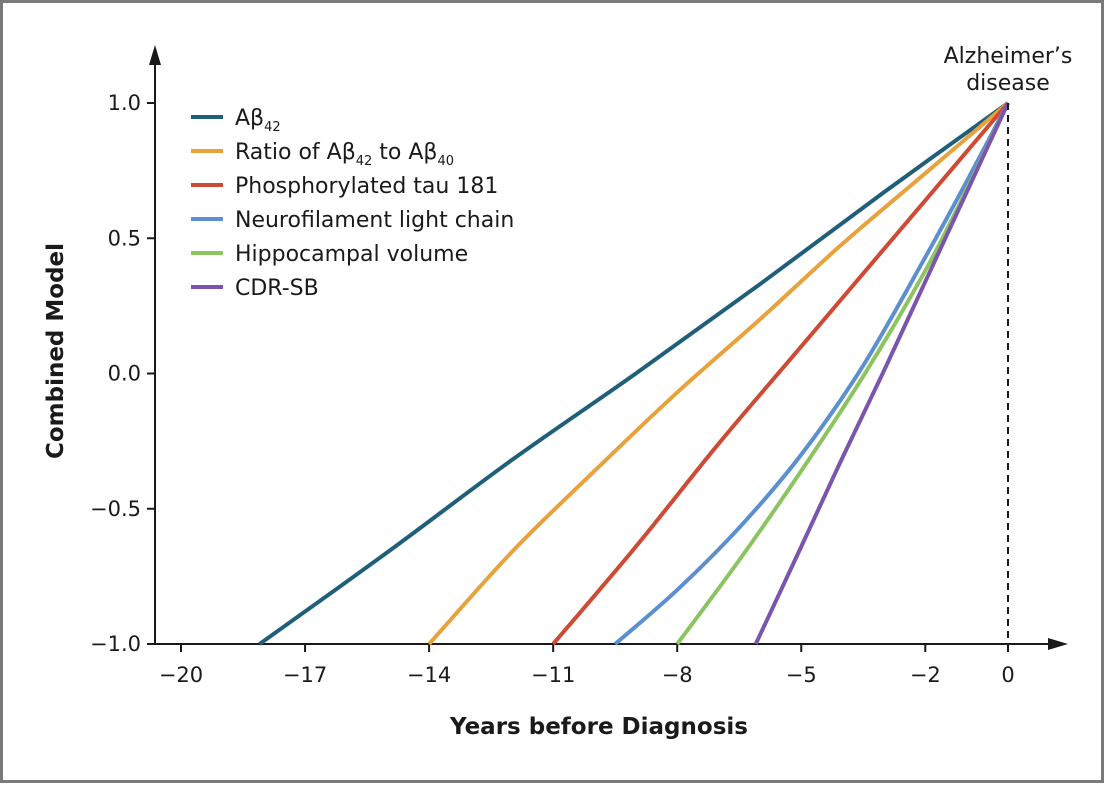 The width and height of the screenshot is (1104, 786). I want to click on y-tick-label: 0.5, so click(124, 238).